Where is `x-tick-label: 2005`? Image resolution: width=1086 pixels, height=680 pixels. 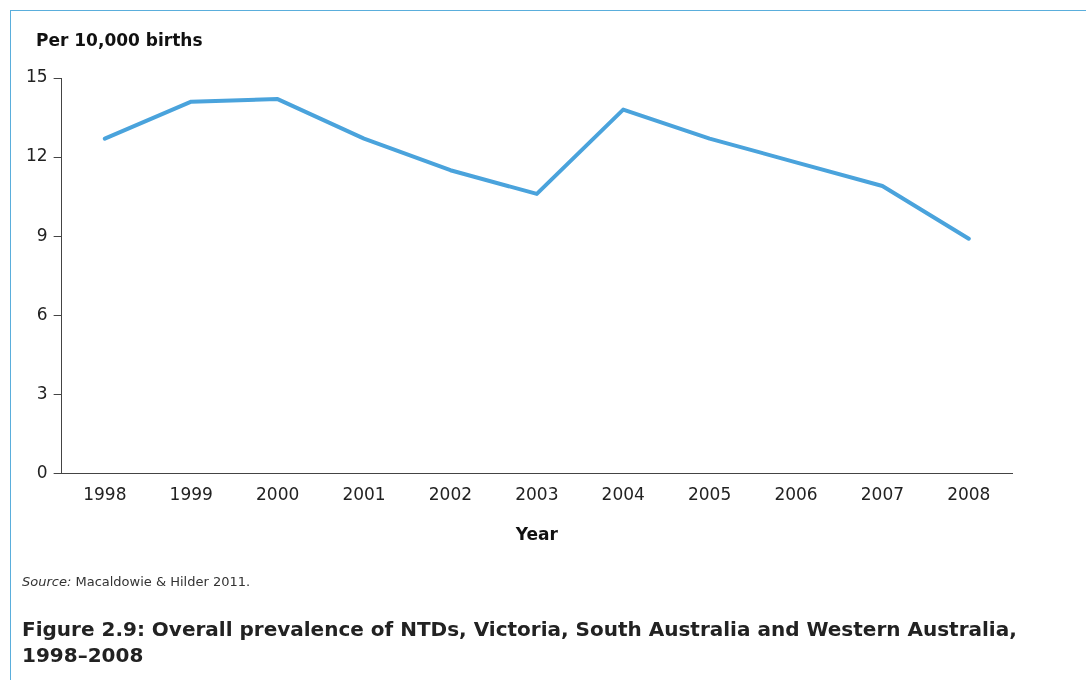
x-tick-label: 2005 is located at coordinates (709, 493).